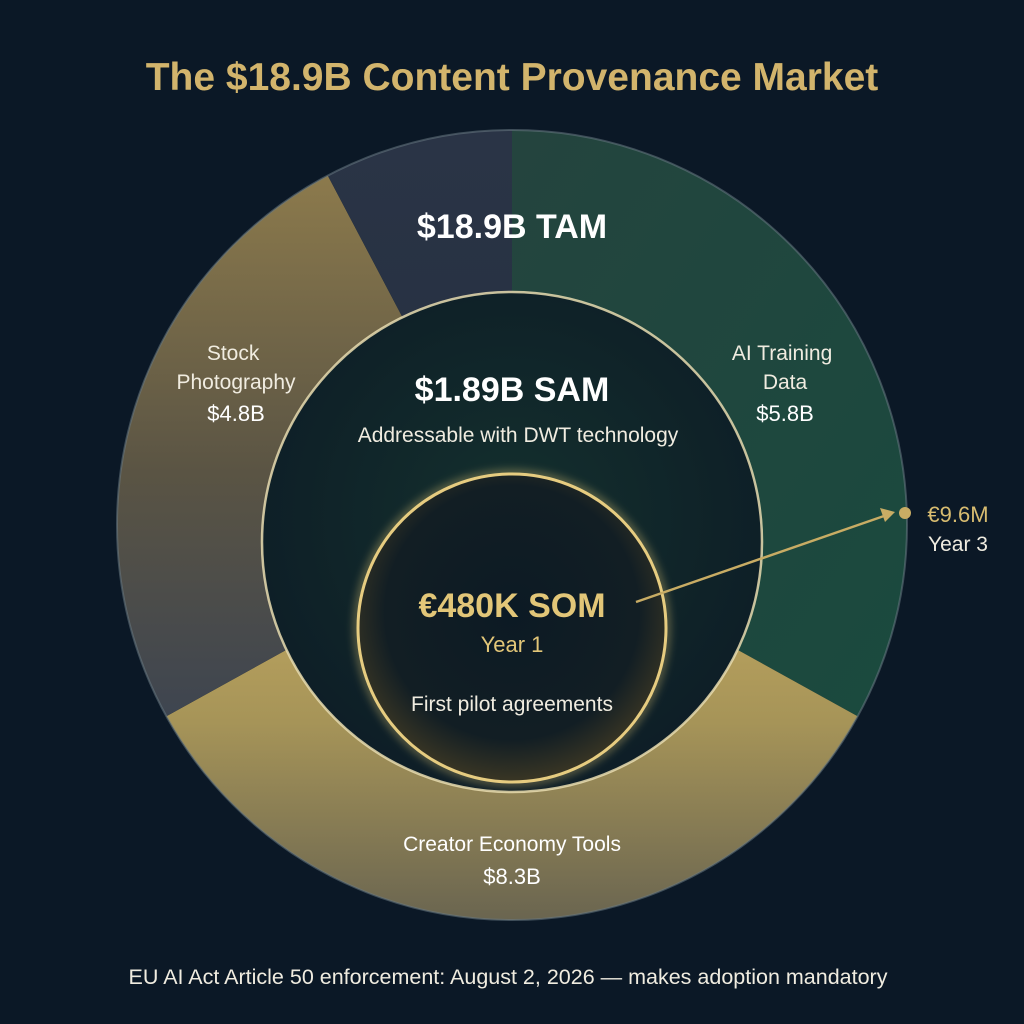  Describe the element at coordinates (512, 844) in the screenshot. I see `segment-label-creator-economy-tools: Creator Economy Tools` at that location.